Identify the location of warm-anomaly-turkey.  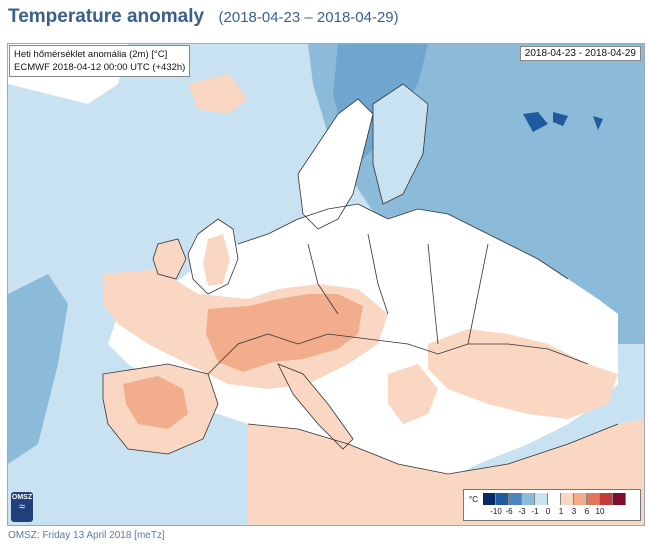
(523, 374).